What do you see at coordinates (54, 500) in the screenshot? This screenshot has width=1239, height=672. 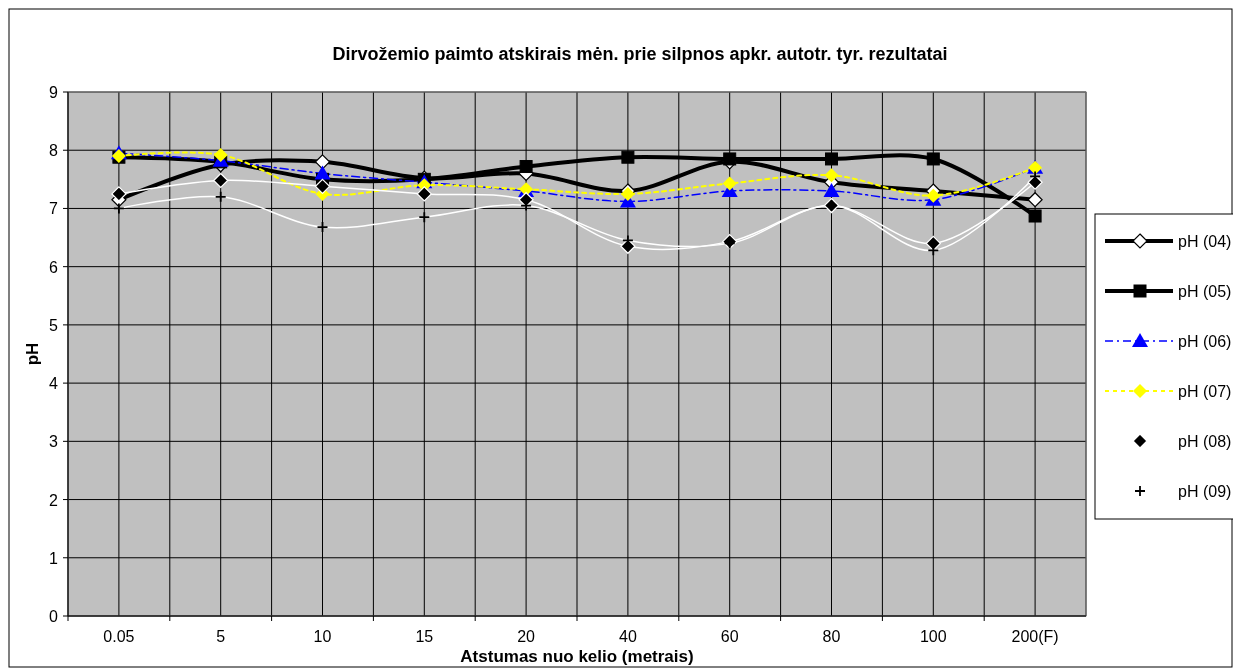 I see `y-tick-label: 2` at bounding box center [54, 500].